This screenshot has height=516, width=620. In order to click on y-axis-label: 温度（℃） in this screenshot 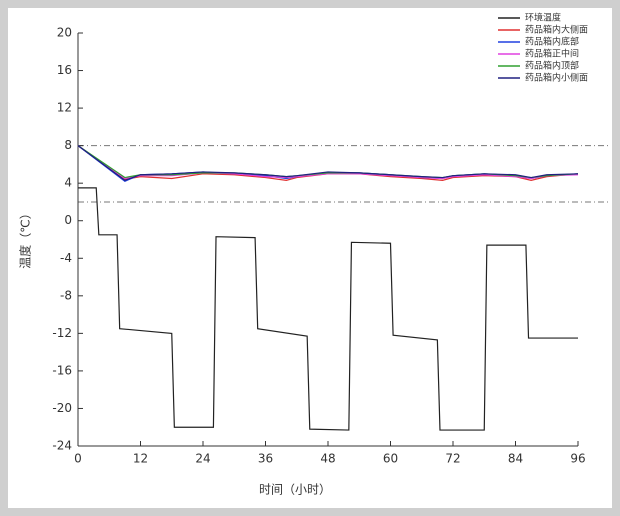, I will do `click(25, 237)`.